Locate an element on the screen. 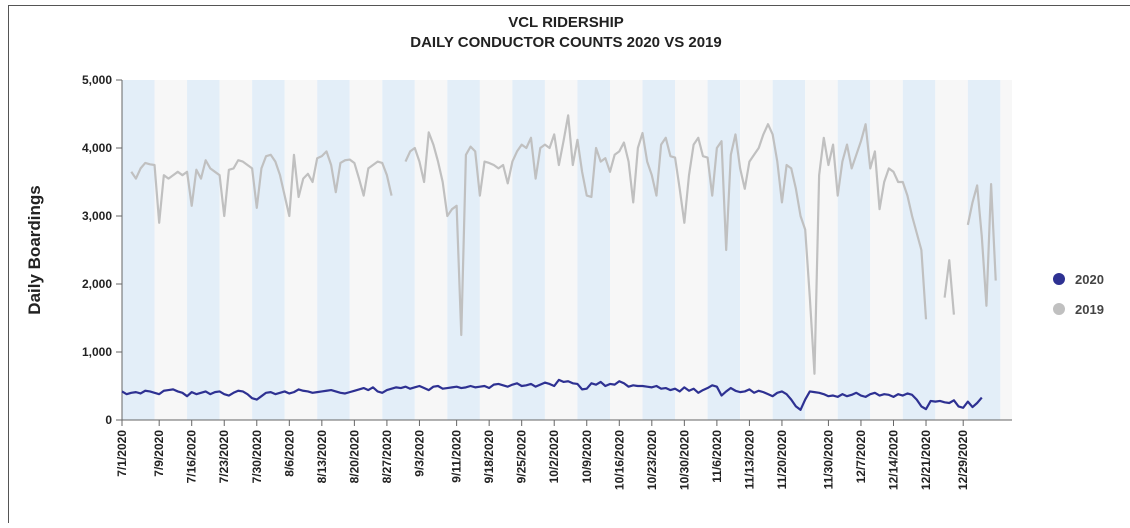 The image size is (1130, 528). x-tick-label: 8/6/2020 is located at coordinates (289, 453).